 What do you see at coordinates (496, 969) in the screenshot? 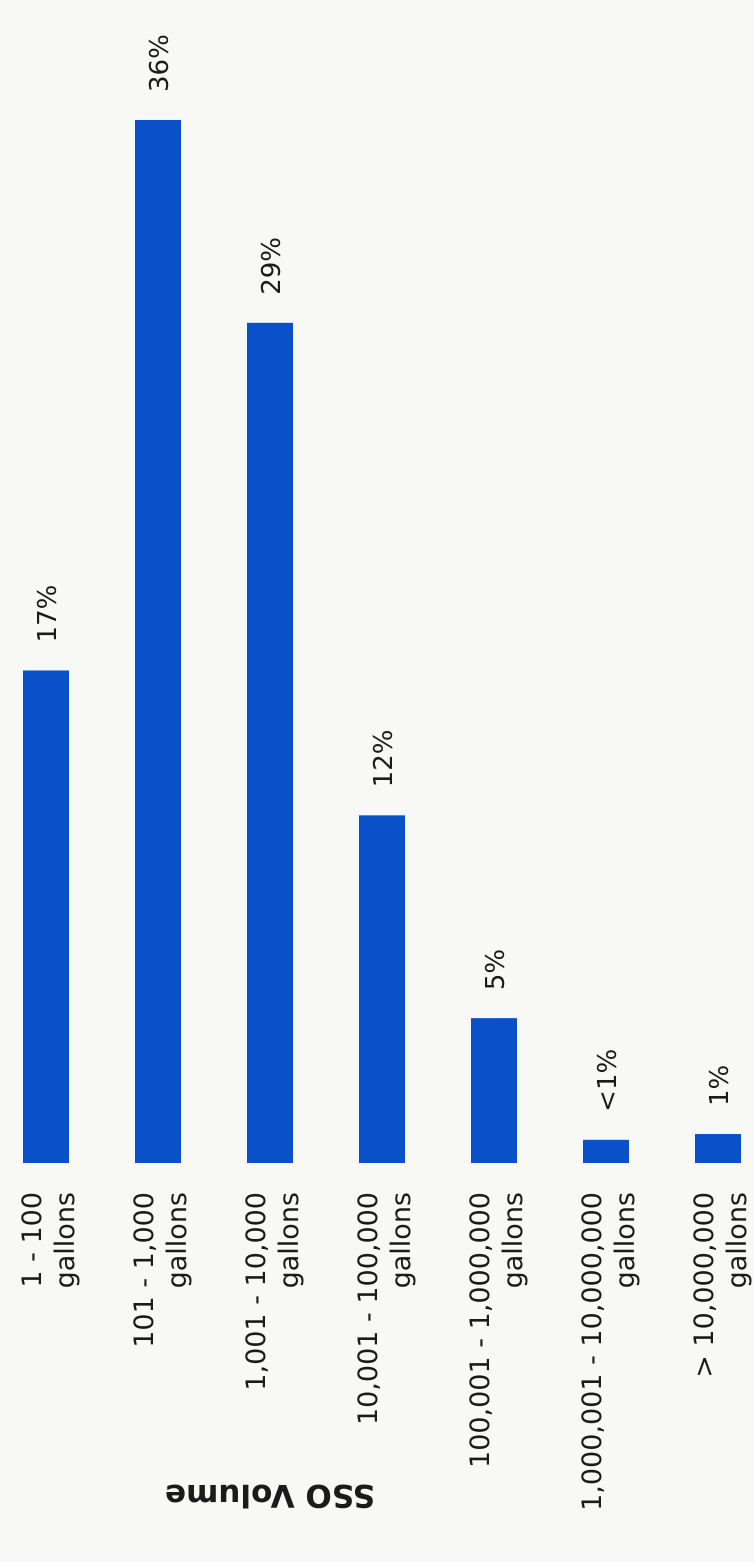
I see `value-label: 5%` at bounding box center [496, 969].